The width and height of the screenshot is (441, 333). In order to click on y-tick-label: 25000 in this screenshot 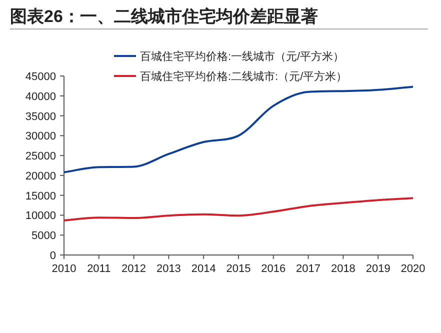, I will do `click(40, 156)`.